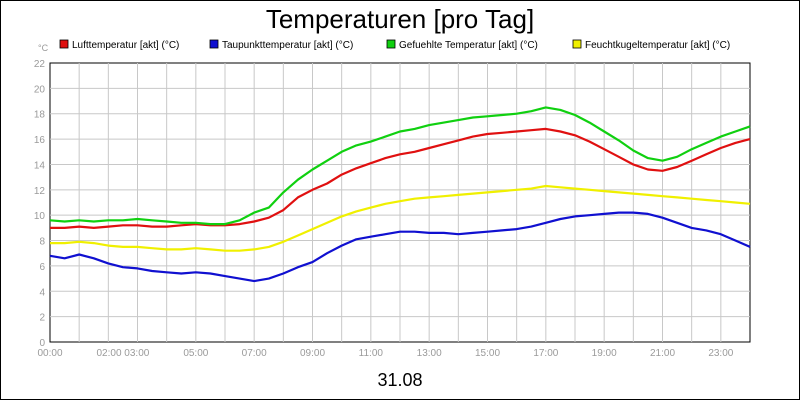  What do you see at coordinates (42, 292) in the screenshot?
I see `y-tick-label: 4` at bounding box center [42, 292].